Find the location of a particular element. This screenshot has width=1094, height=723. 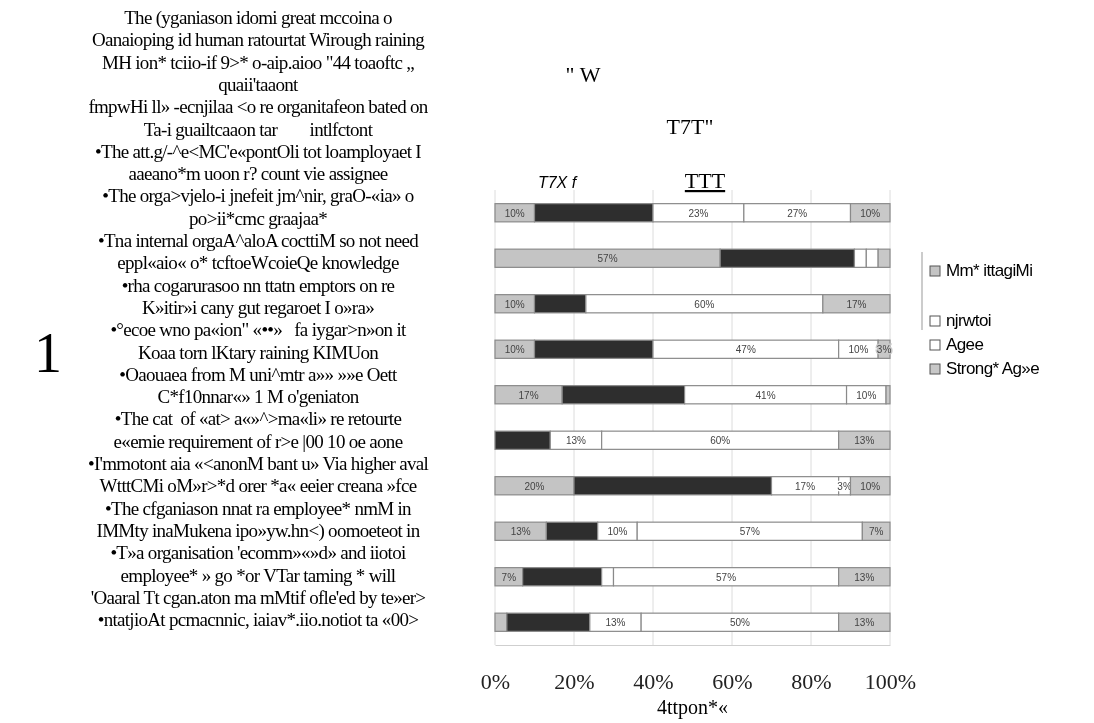

text: •The att.g/-^e<MC'e«pontOli tot loamployaet I is located at coordinates (258, 151).